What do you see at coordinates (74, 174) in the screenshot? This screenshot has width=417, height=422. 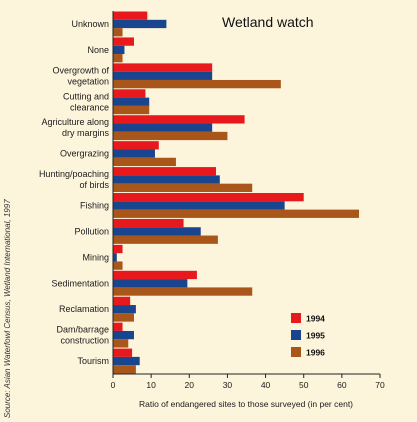 I see `category-label: Hunting/poaching` at bounding box center [74, 174].